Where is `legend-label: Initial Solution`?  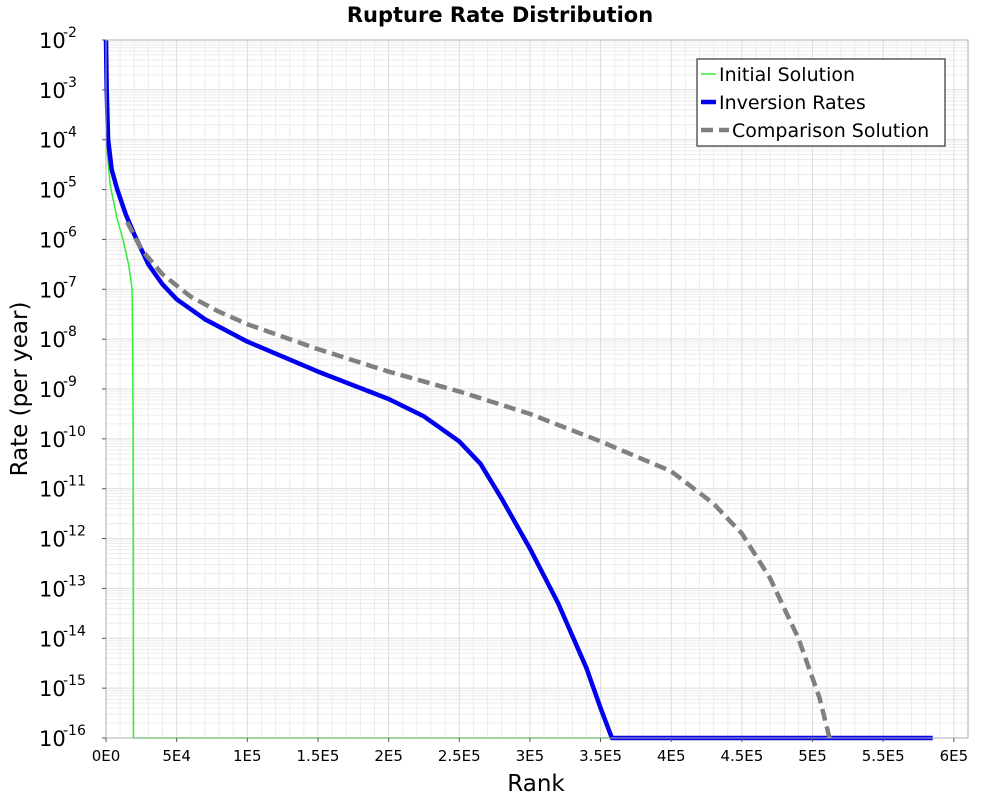 legend-label: Initial Solution is located at coordinates (787, 75).